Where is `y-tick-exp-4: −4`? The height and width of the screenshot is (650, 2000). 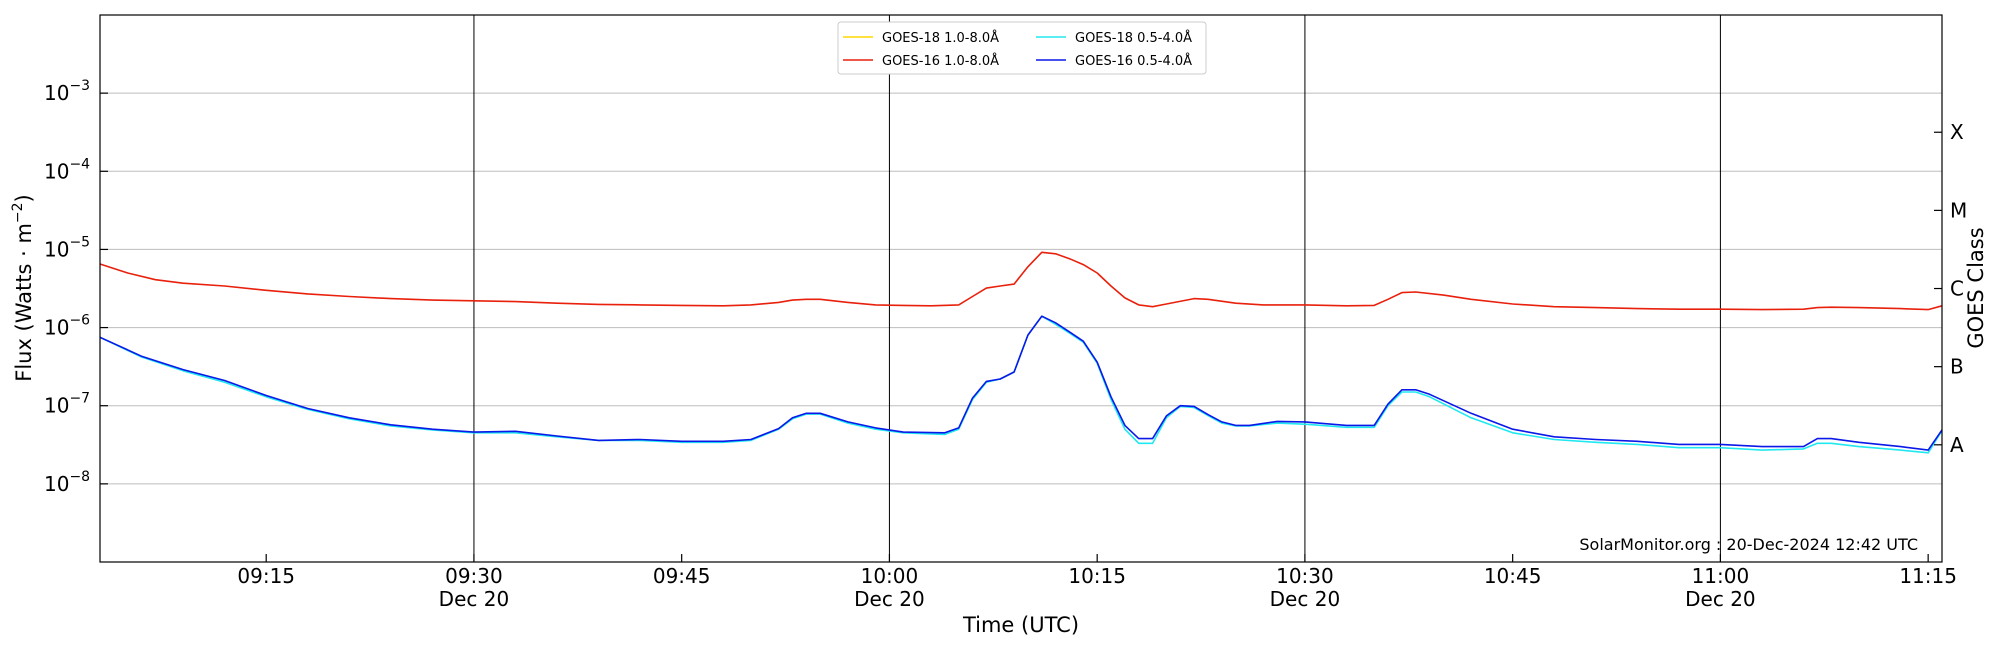
y-tick-exp-4: −4 is located at coordinates (79, 164).